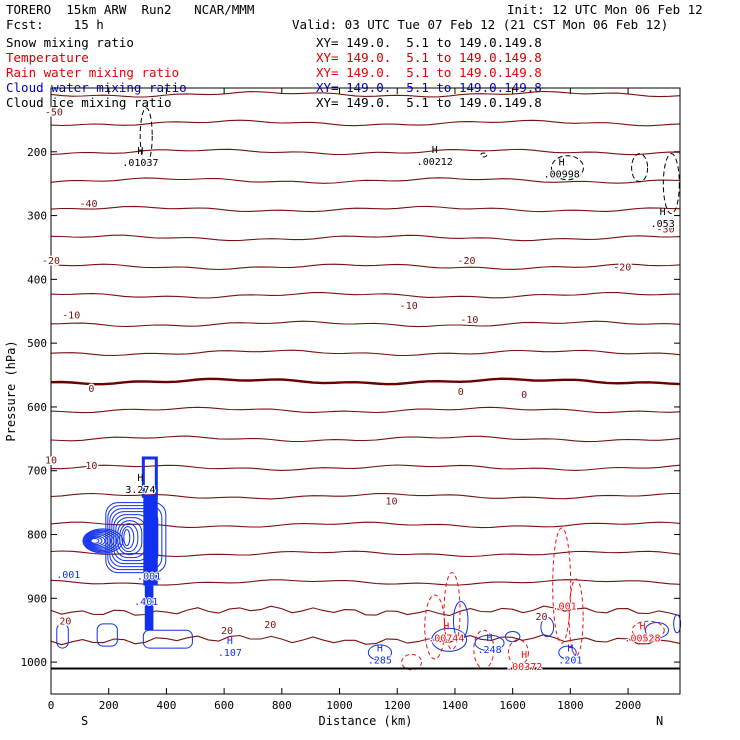  What do you see at coordinates (659, 721) in the screenshot?
I see `x-endpoint-north: N` at bounding box center [659, 721].